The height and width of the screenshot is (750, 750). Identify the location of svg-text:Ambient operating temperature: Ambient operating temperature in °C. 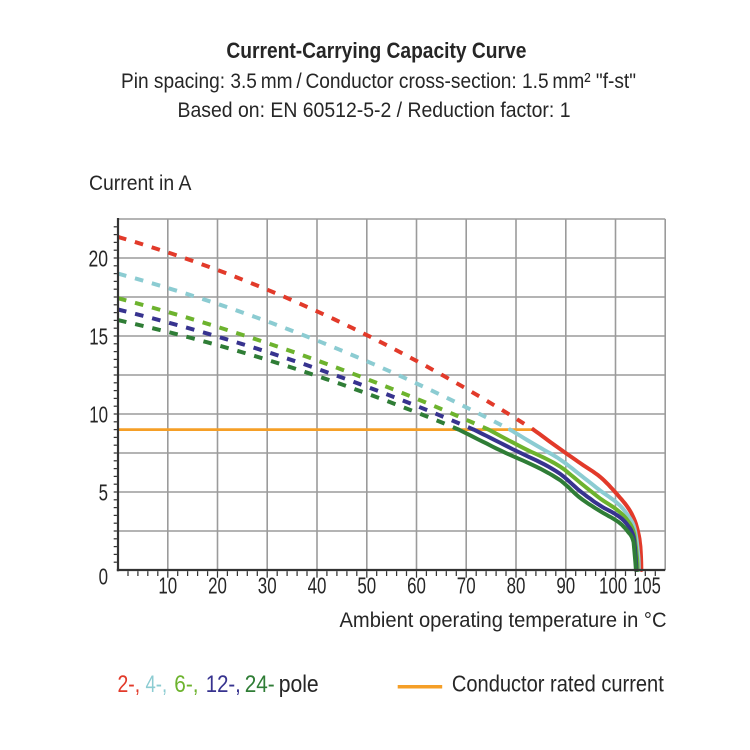
(503, 620).